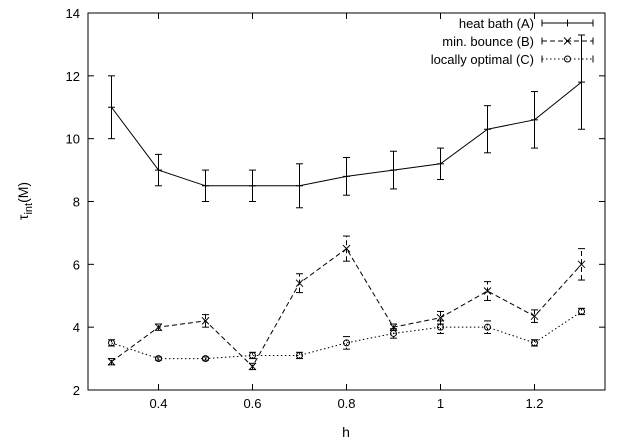 Image resolution: width=621 pixels, height=440 pixels. What do you see at coordinates (346, 432) in the screenshot?
I see `x-axis-label: h` at bounding box center [346, 432].